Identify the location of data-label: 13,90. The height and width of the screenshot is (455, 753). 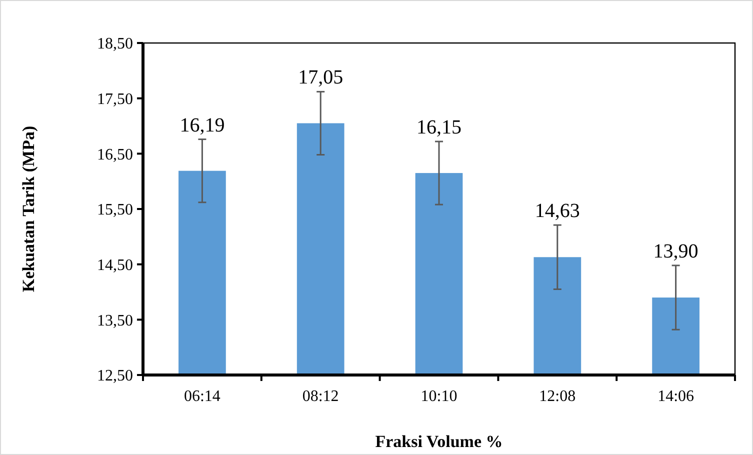
(675, 251).